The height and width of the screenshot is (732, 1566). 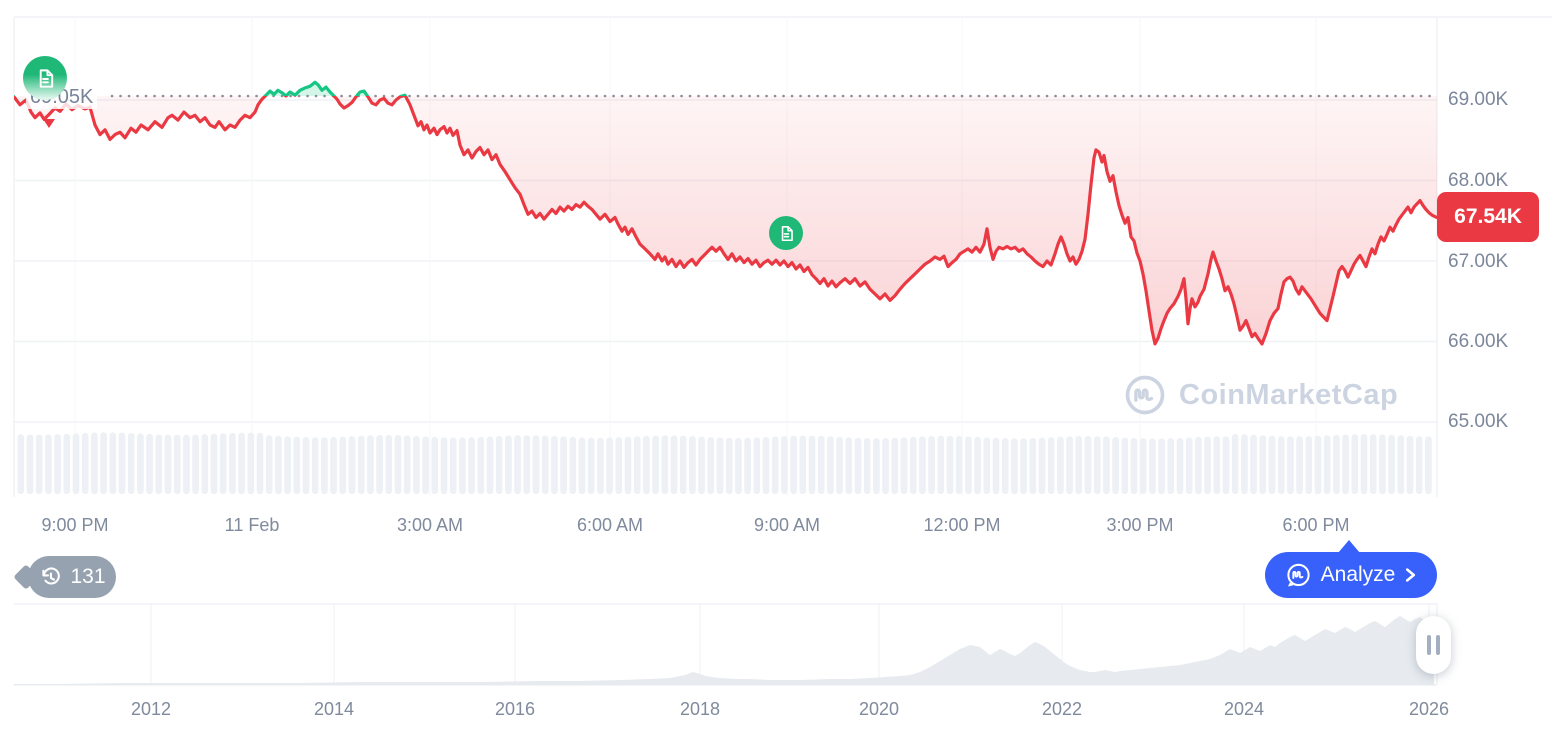 I want to click on watermark-text: CoinMarketCap, so click(x=1289, y=394).